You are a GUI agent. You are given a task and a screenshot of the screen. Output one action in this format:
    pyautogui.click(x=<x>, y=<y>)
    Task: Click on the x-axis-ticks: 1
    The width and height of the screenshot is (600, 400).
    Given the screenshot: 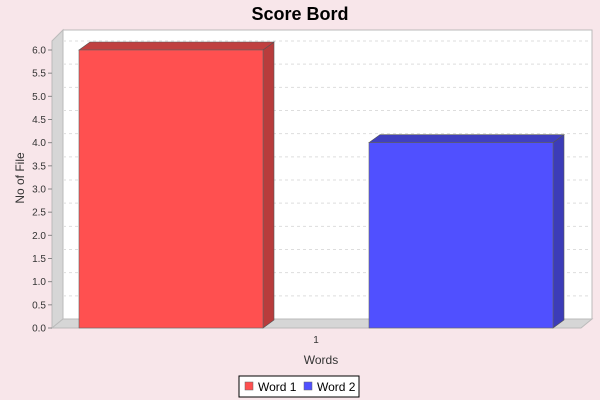 What is the action you would take?
    pyautogui.click(x=316, y=340)
    